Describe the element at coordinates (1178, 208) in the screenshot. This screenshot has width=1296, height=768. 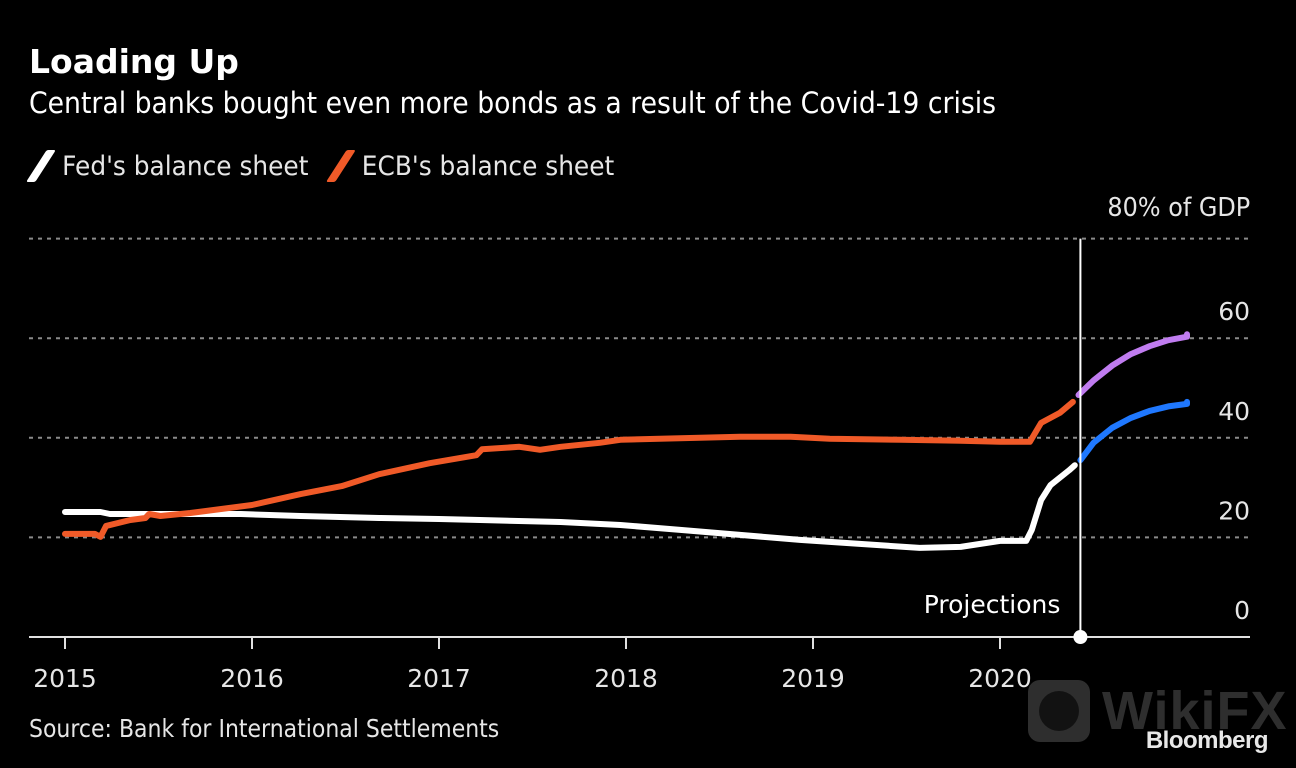
I see `y-axis-unit-label: 80% of GDP` at that location.